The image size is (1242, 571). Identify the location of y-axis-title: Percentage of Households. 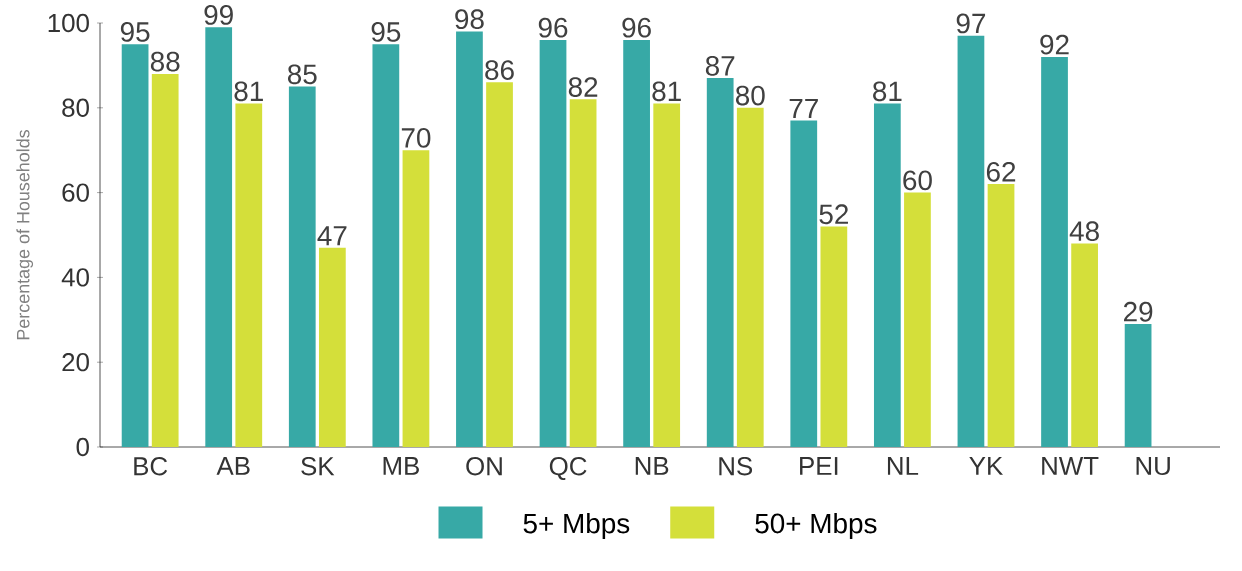
(25, 235).